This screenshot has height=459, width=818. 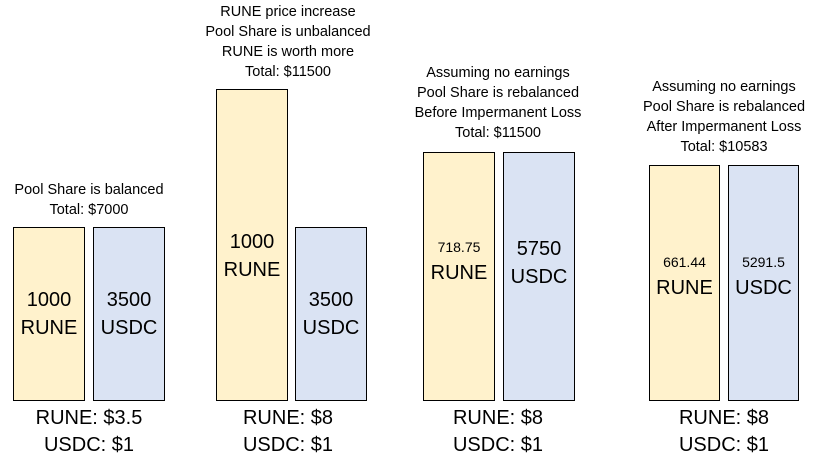 What do you see at coordinates (724, 147) in the screenshot?
I see `caption-line: Total: $10583` at bounding box center [724, 147].